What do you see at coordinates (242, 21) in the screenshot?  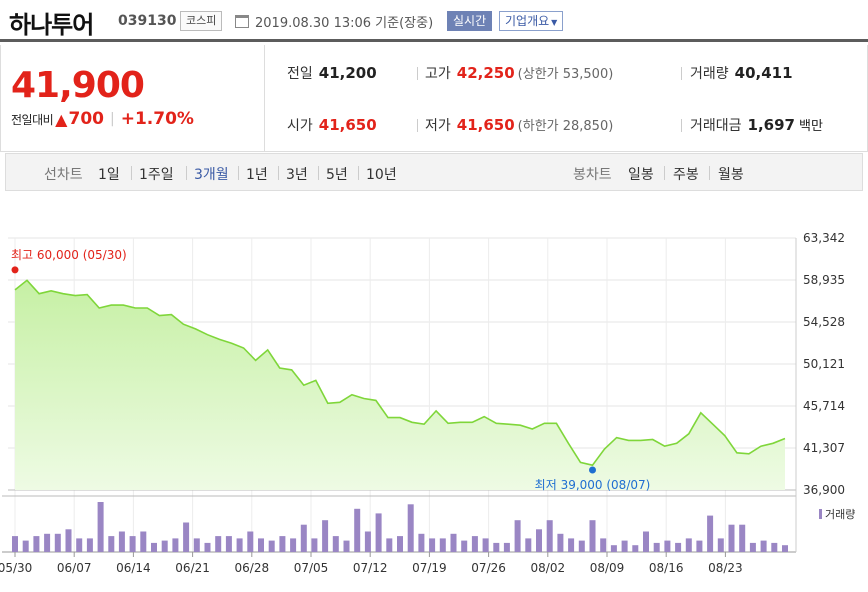 I see `calendar-icon` at bounding box center [242, 21].